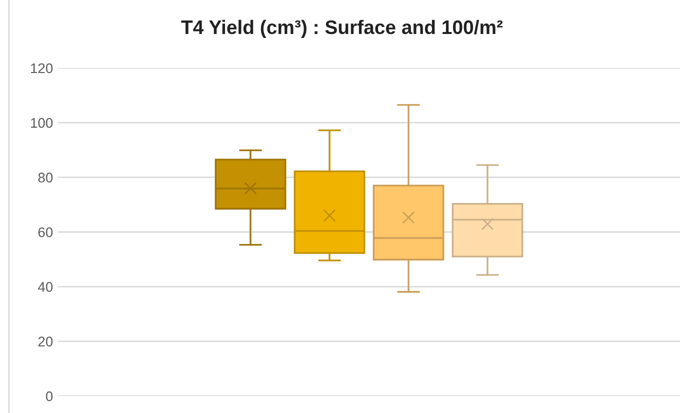 The width and height of the screenshot is (684, 413). Describe the element at coordinates (45, 341) in the screenshot. I see `y-tick-label: 20` at that location.